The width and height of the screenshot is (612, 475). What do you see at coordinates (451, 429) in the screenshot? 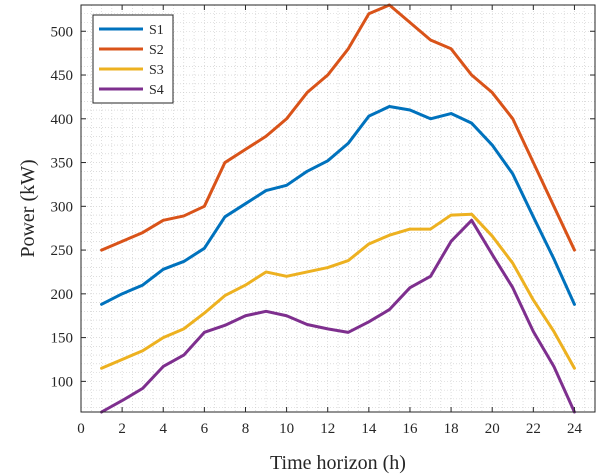
I see `x-tick-label: 18` at bounding box center [451, 429].